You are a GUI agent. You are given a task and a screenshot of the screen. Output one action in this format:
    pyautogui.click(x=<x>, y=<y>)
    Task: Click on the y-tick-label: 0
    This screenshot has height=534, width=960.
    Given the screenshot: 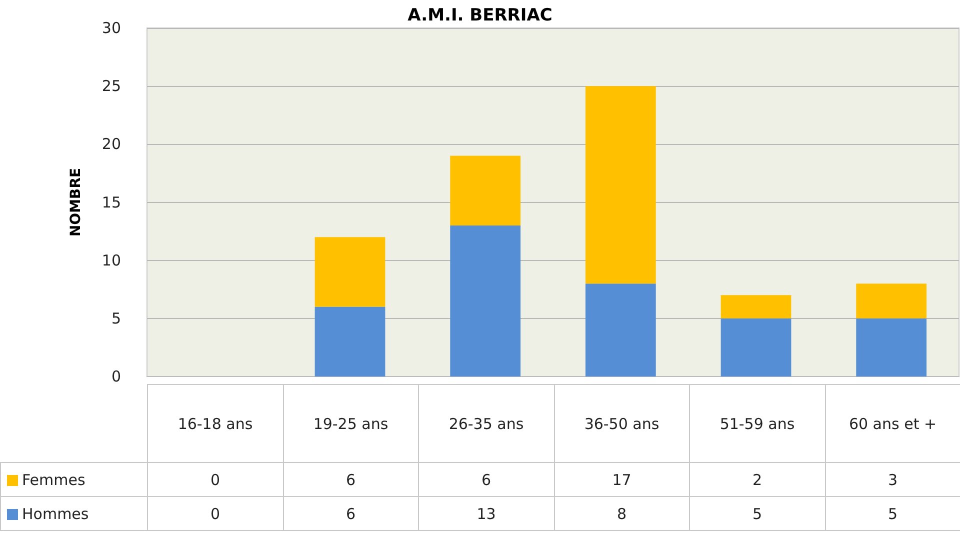 What is the action you would take?
    pyautogui.click(x=116, y=377)
    